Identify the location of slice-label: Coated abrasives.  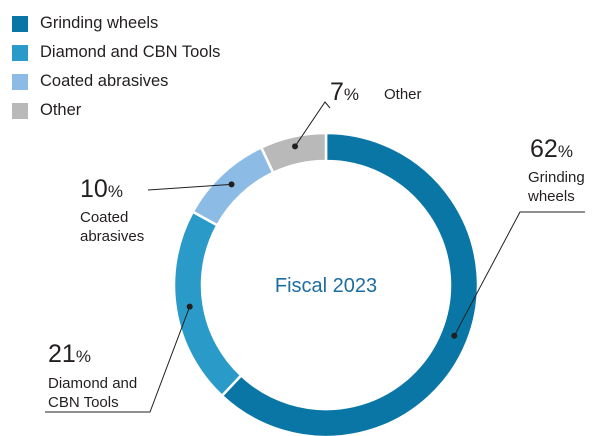
(112, 227).